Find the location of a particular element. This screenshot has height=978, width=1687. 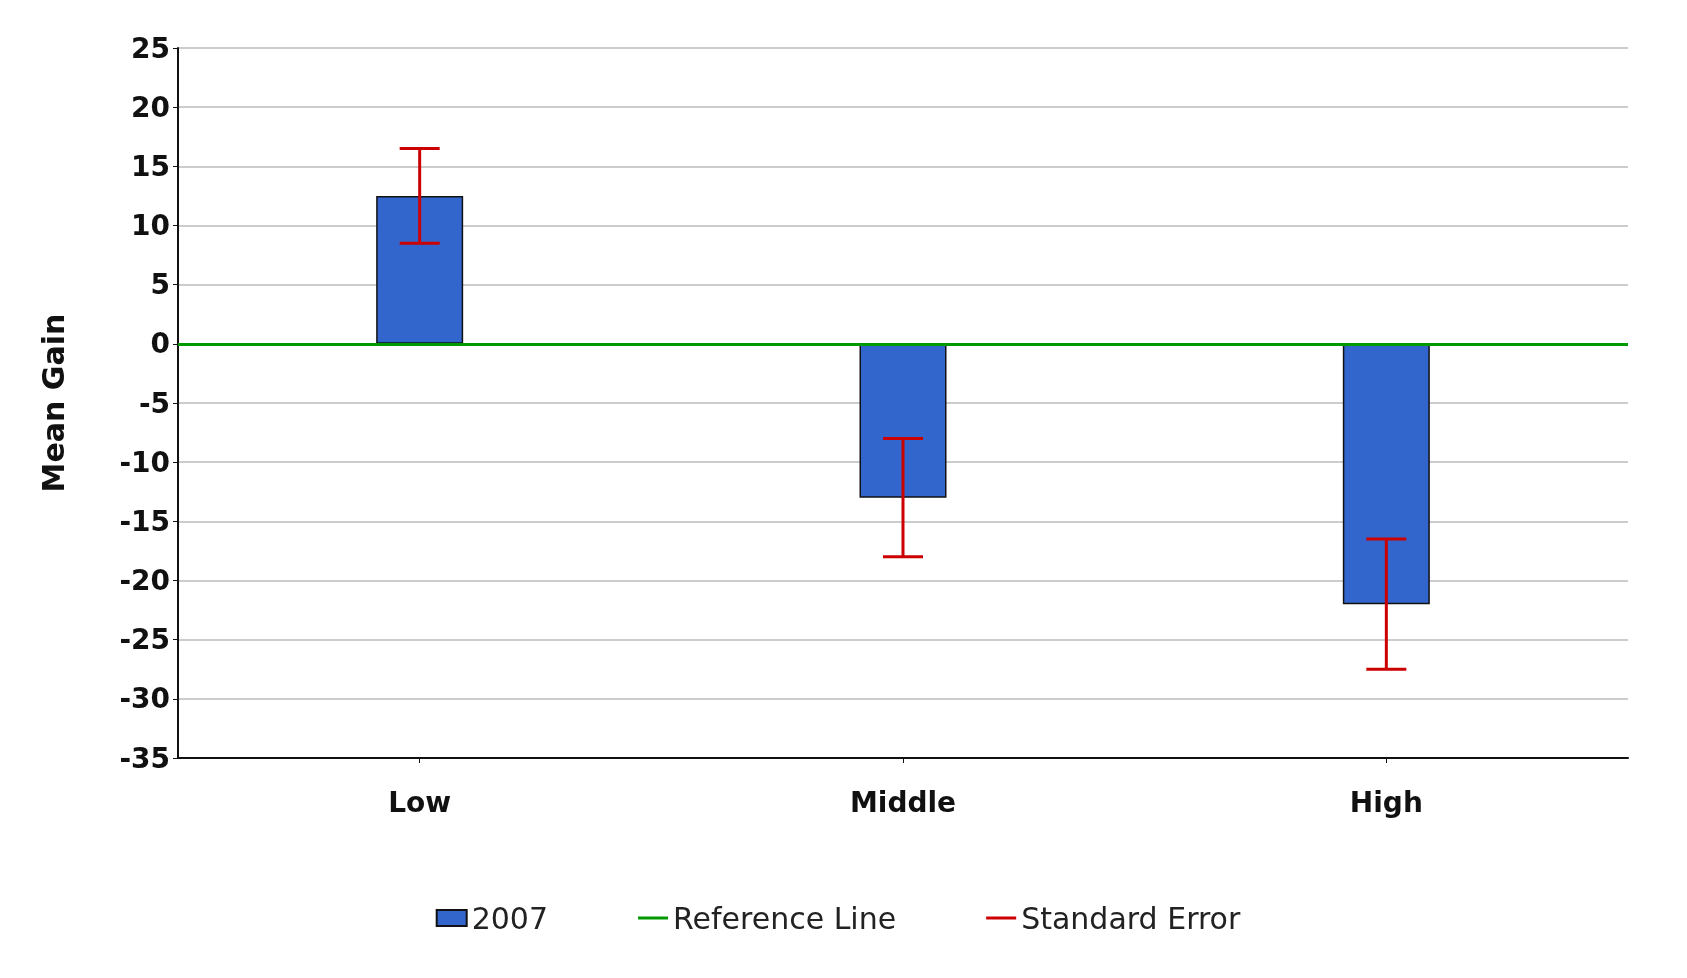

y-tick-label: -15 is located at coordinates (144, 521).